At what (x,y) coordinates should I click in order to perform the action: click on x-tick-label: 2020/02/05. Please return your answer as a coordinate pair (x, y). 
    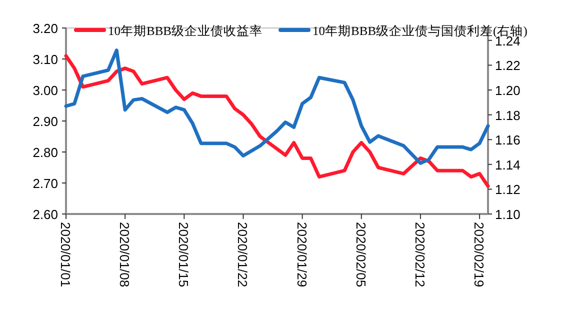
    Looking at the image, I should click on (360, 255).